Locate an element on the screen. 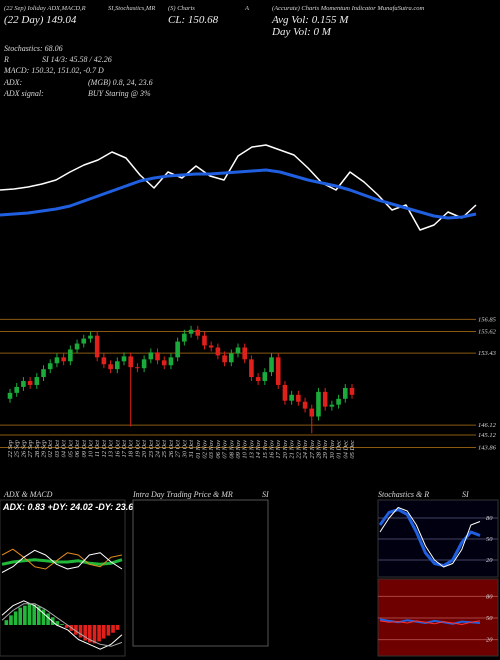  y-tick-label: 143.86 is located at coordinates (487, 447).